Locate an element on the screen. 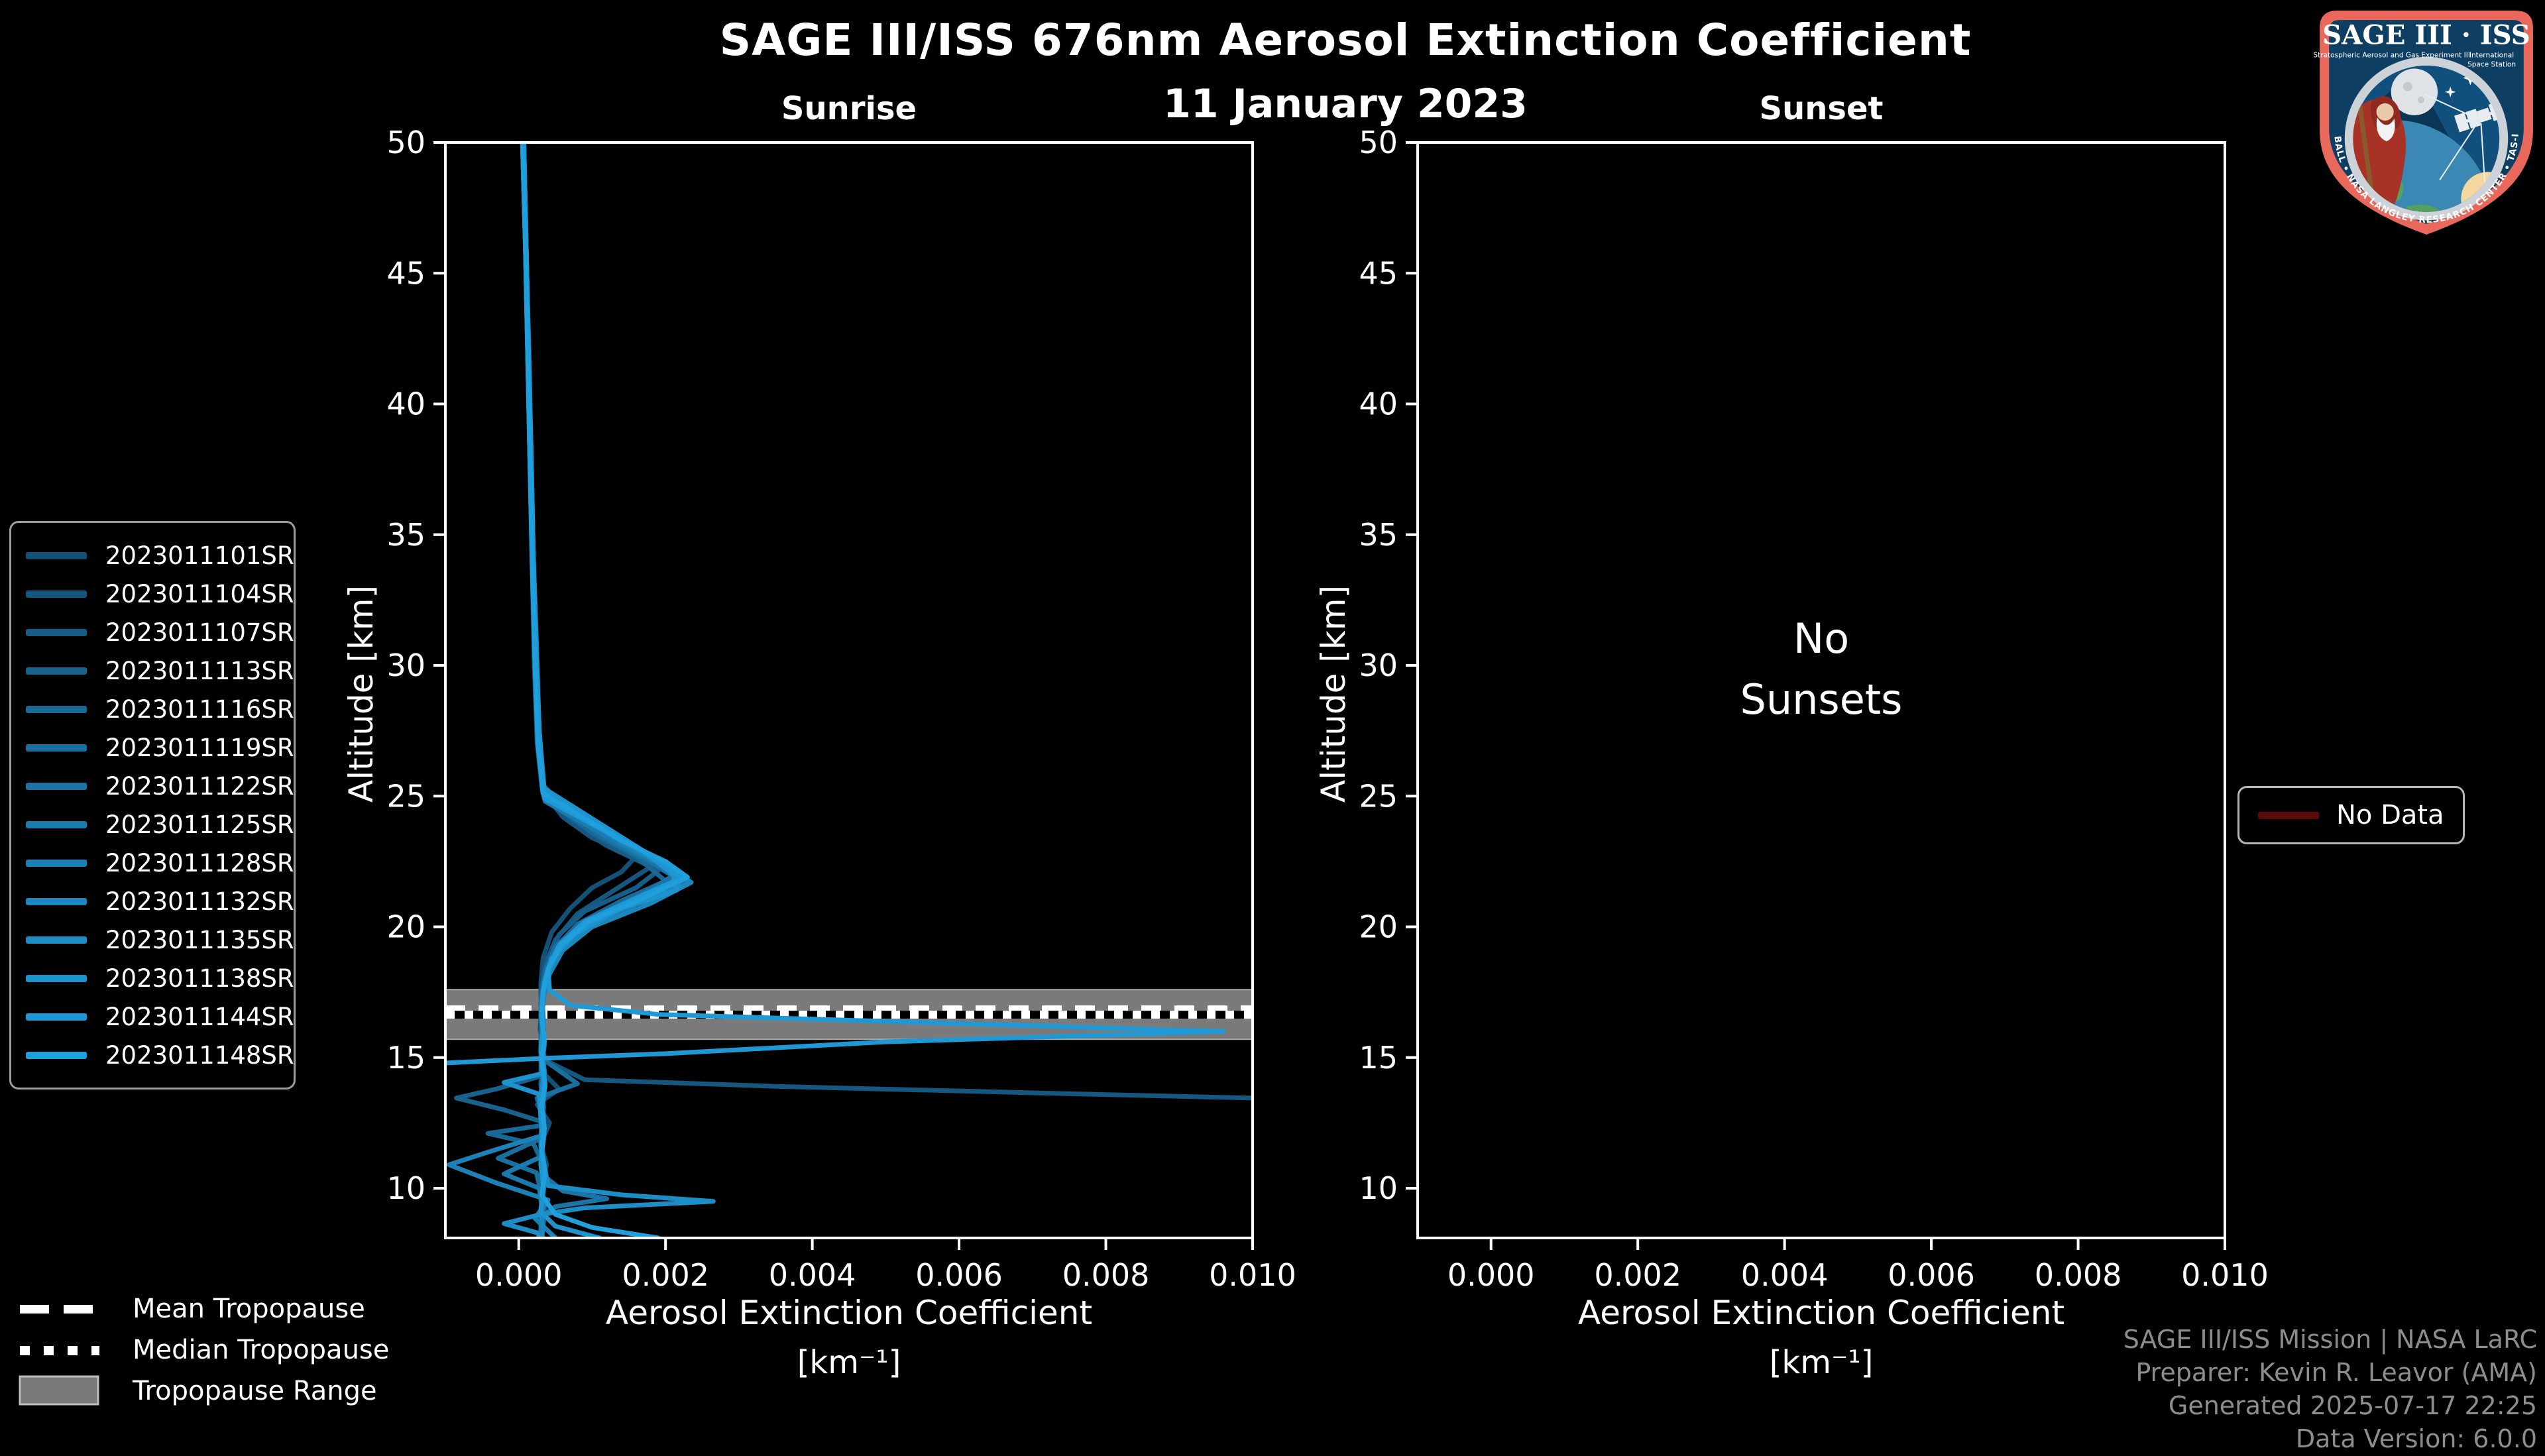 The height and width of the screenshot is (1456, 2545). patch-title: SAGE III · ISS is located at coordinates (2426, 34).